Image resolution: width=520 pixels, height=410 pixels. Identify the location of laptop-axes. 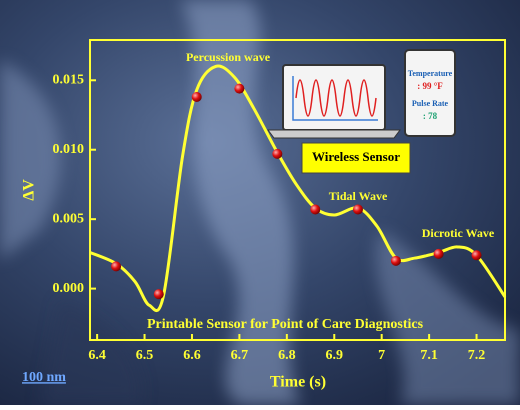
(335, 98).